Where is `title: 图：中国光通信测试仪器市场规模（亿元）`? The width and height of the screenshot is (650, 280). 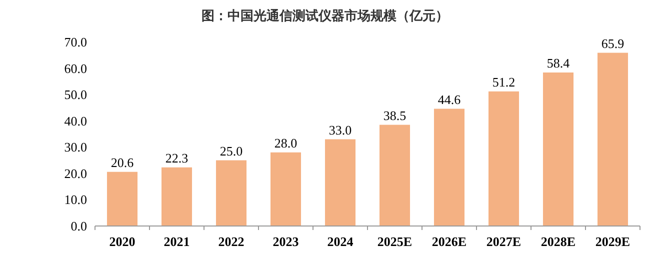 title: 图：中国光通信测试仪器市场规模（亿元） is located at coordinates (325, 15).